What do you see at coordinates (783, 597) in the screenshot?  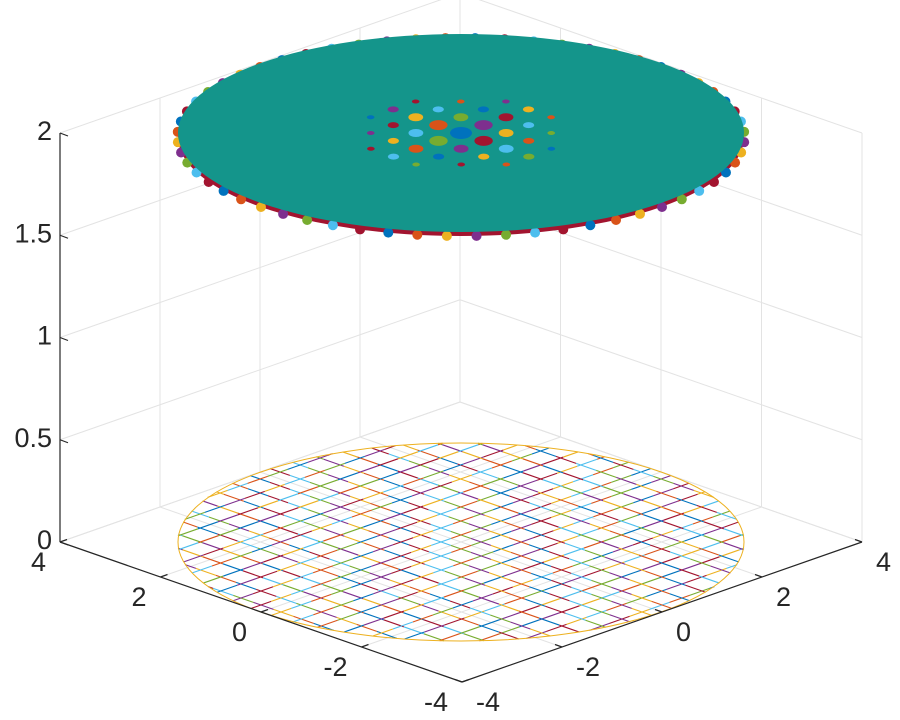 I see `x-tick-label: 2` at bounding box center [783, 597].